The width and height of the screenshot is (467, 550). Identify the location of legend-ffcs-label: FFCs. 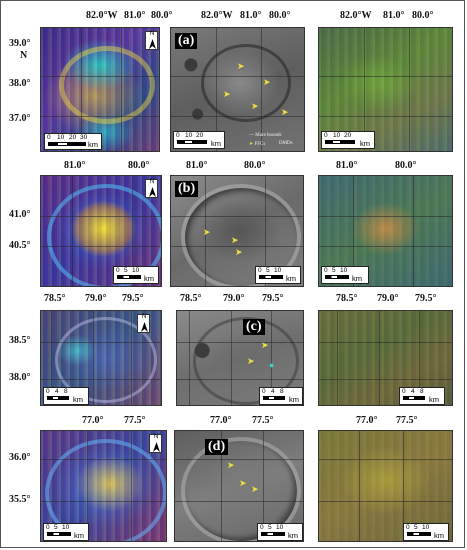
(260, 144).